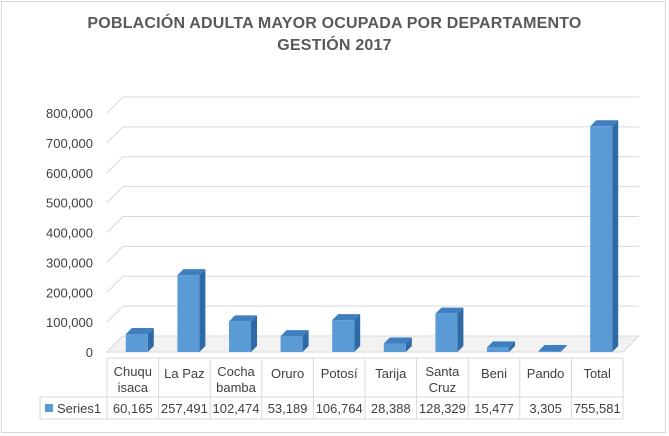 The height and width of the screenshot is (436, 669). I want to click on category-label: Potosí, so click(339, 373).